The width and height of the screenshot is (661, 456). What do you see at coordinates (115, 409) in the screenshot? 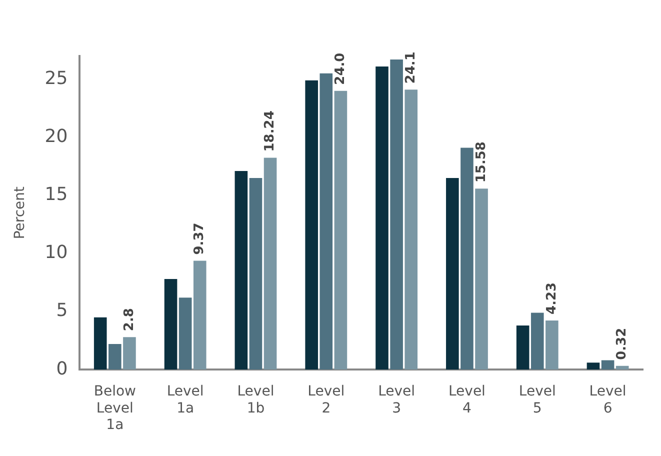
I see `x-tick-label: Below Level 1a` at bounding box center [115, 409].